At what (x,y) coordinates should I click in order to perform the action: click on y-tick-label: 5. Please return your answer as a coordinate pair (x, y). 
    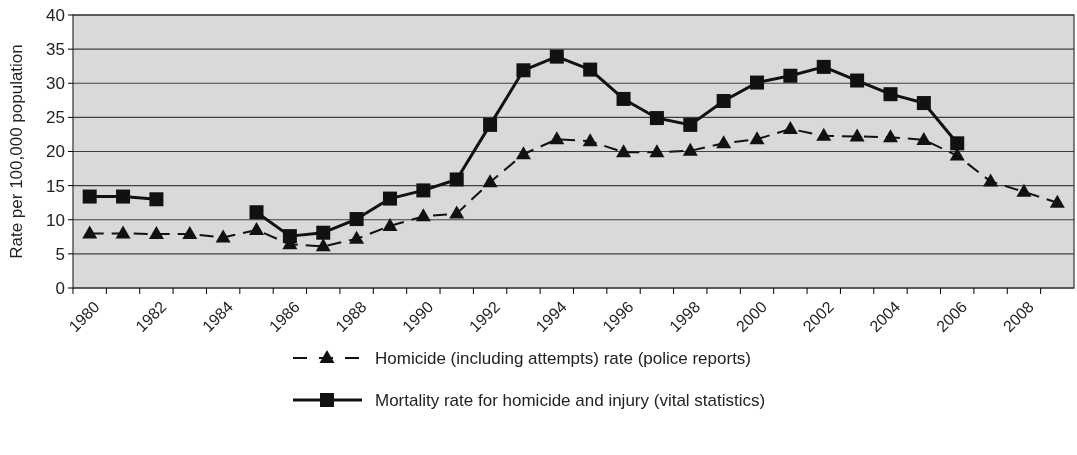
    Looking at the image, I should click on (60, 254).